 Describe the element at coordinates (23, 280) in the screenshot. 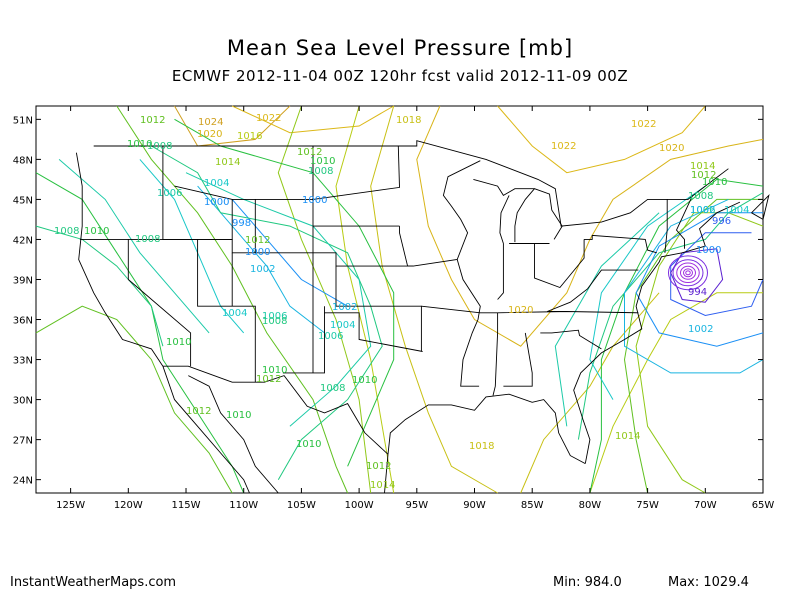

I see `lat-tick-label: 39N` at that location.